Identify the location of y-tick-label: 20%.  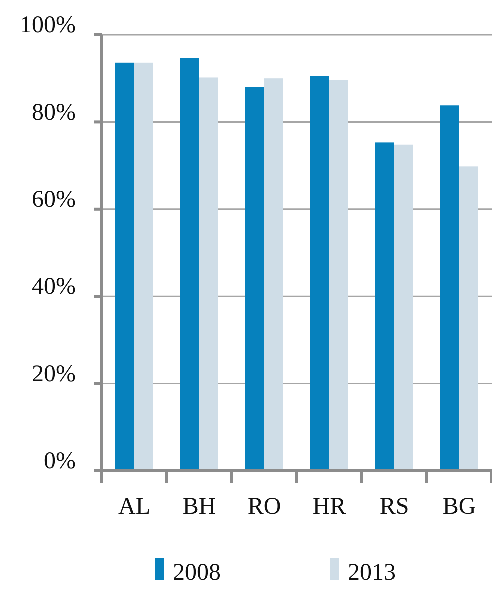
(54, 374).